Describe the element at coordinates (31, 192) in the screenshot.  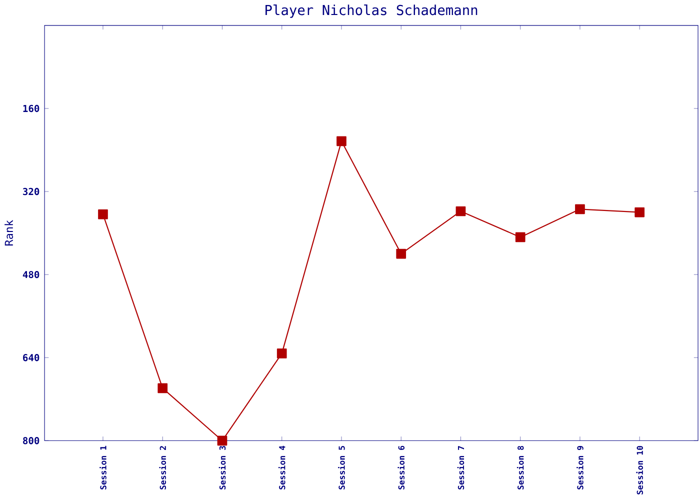
I see `y-tick-label: 320` at that location.